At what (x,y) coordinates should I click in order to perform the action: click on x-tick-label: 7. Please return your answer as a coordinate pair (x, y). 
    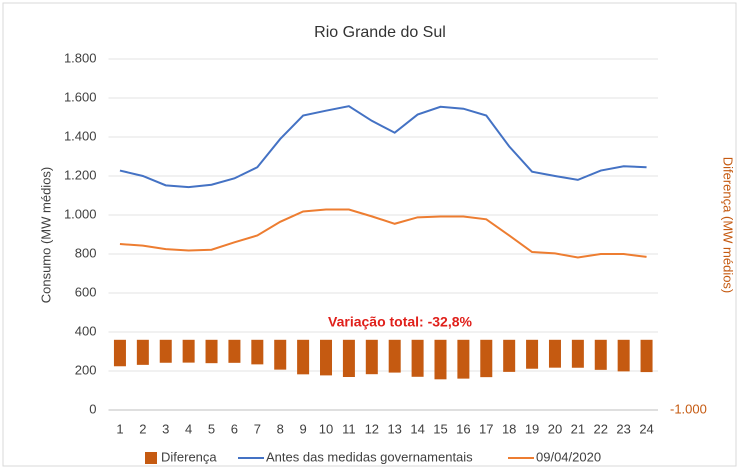
    Looking at the image, I should click on (257, 428).